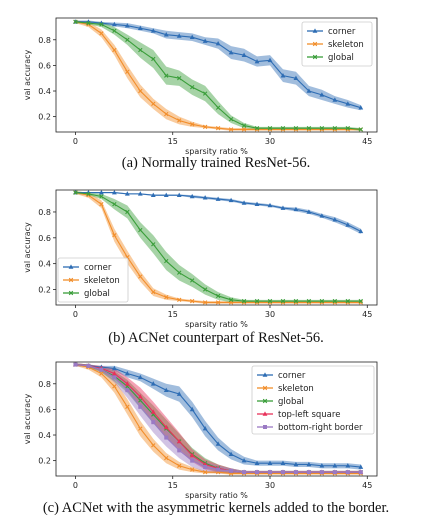  I want to click on x-tick-label: 0, so click(75, 314).